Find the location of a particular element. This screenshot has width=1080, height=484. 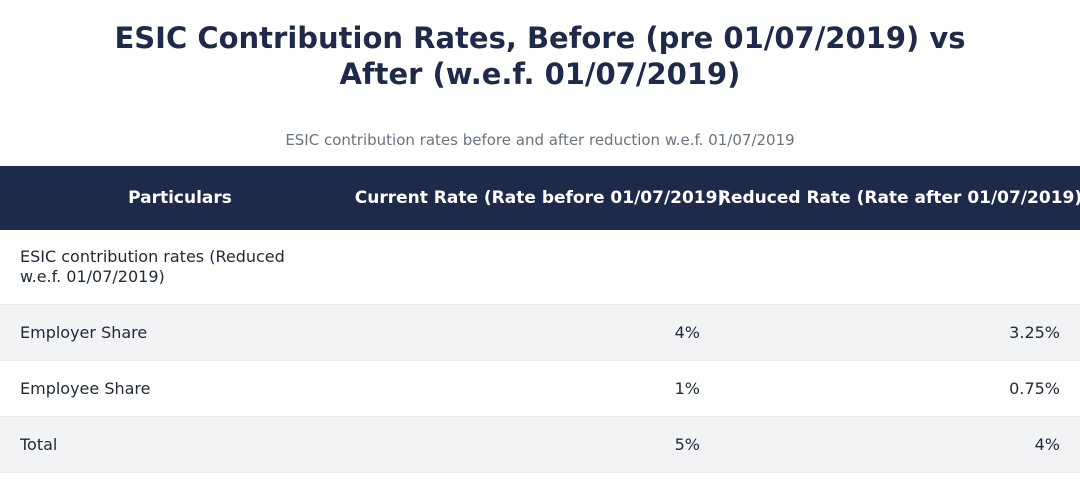

row-label: Total is located at coordinates (39, 444).